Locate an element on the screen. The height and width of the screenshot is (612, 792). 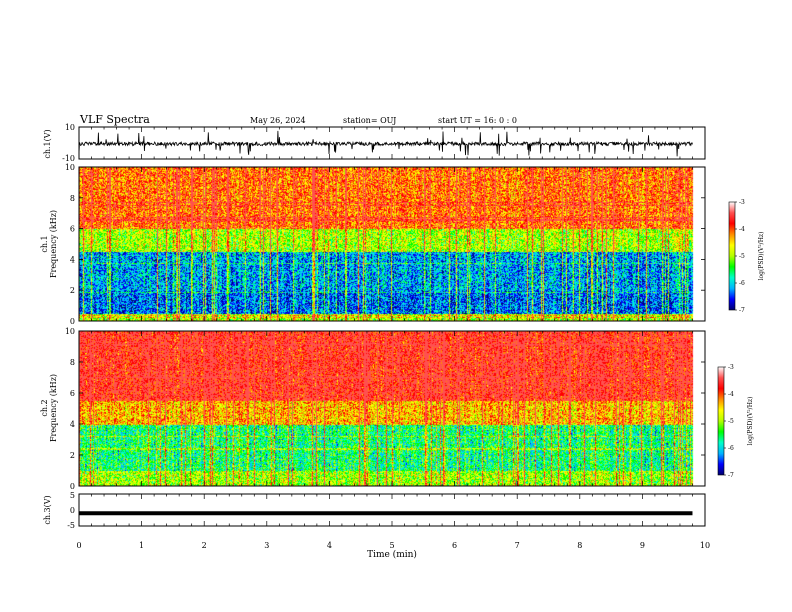
ch2-spectrogram-ytick-label: 0 is located at coordinates (72, 486).